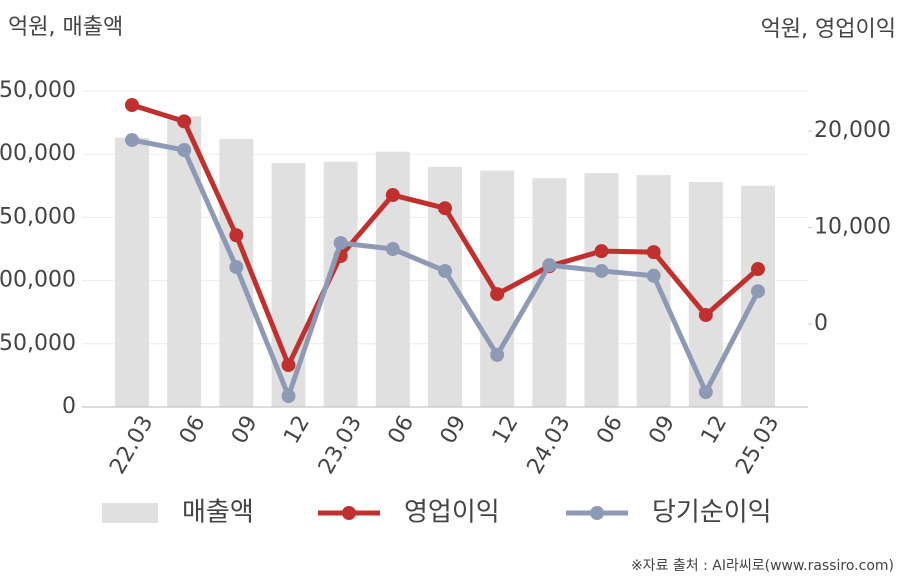 This screenshot has width=908, height=580. I want to click on y2-tick-label: 0, so click(821, 323).